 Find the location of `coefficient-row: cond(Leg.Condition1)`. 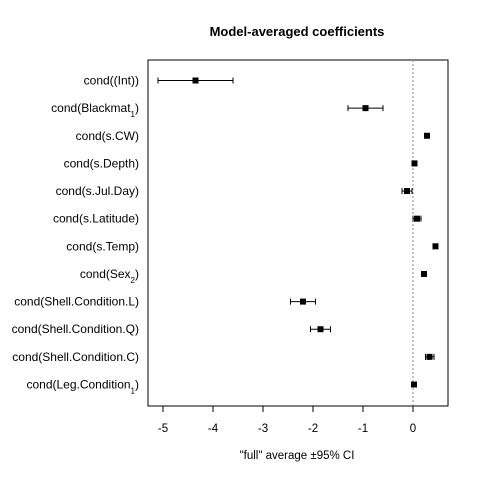

coefficient-row: cond(Leg.Condition1) is located at coordinates (221, 387).